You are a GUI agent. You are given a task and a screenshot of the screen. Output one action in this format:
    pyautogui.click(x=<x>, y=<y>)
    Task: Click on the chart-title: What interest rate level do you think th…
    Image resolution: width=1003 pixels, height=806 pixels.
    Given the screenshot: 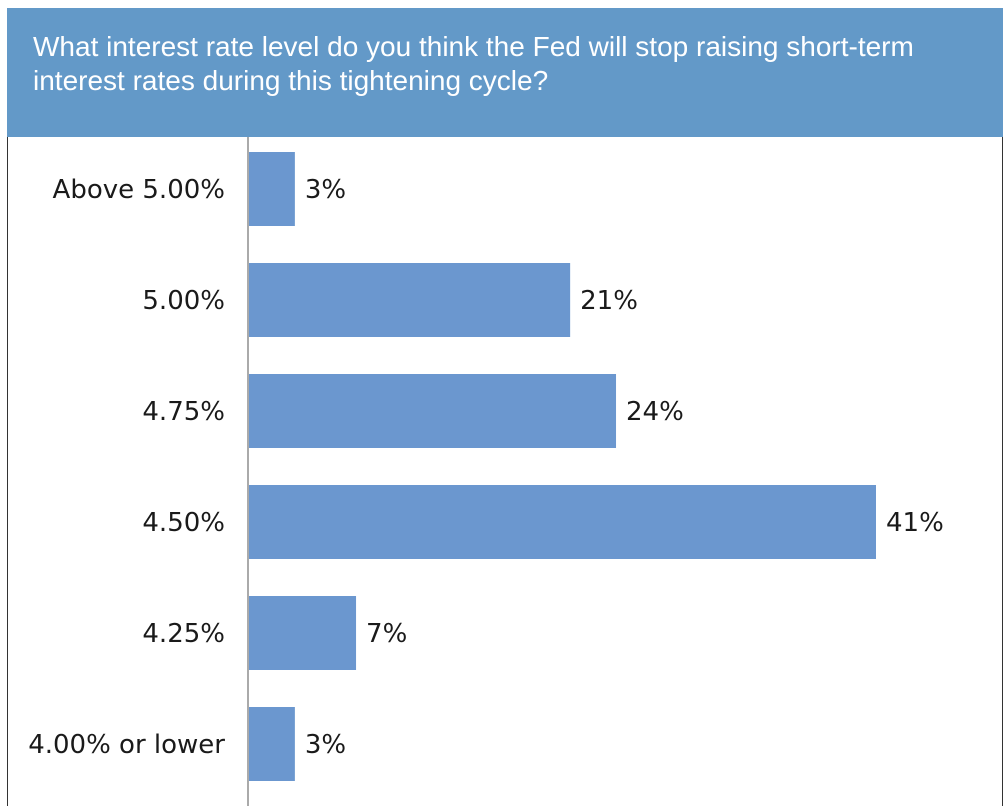 What is the action you would take?
    pyautogui.click(x=473, y=63)
    